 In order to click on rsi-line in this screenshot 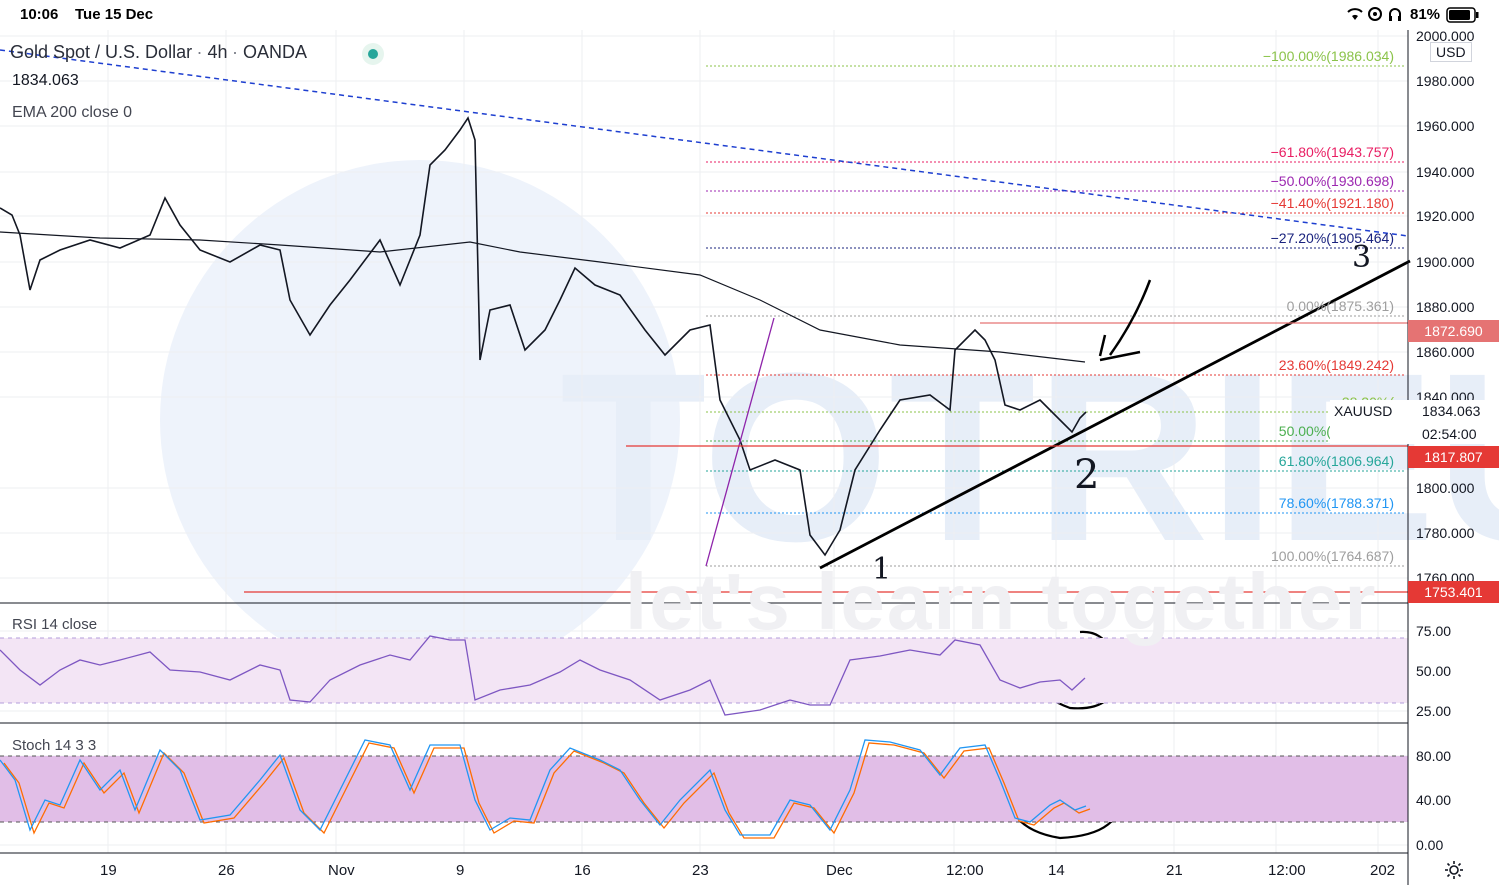, I will do `click(543, 675)`.